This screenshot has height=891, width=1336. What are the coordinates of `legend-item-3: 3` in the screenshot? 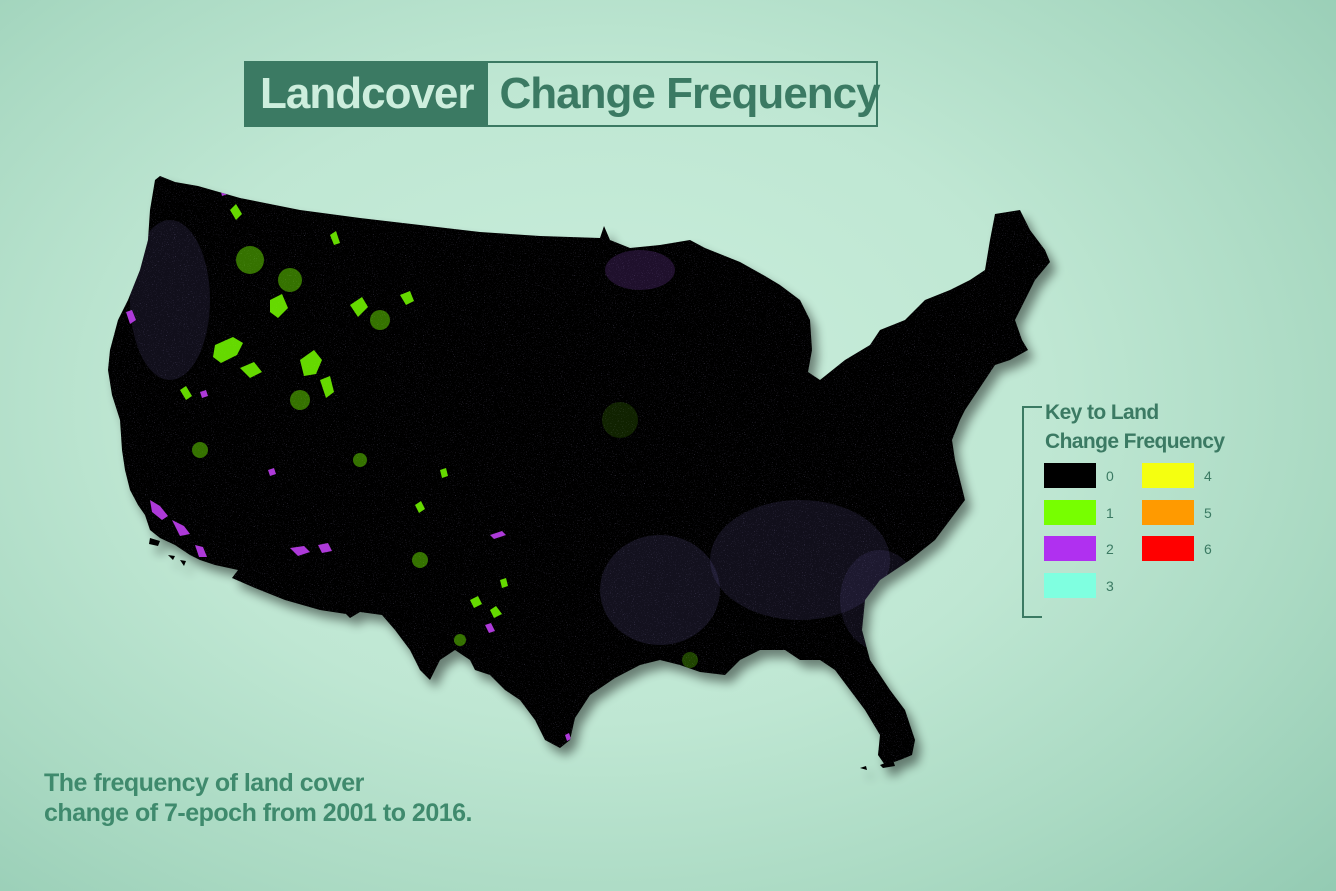 It's located at (1079, 585).